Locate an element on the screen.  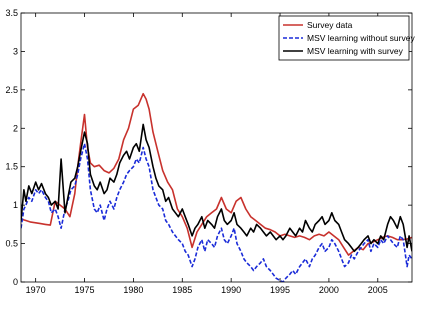
y-tick-label: 1.5 is located at coordinates (11, 167).